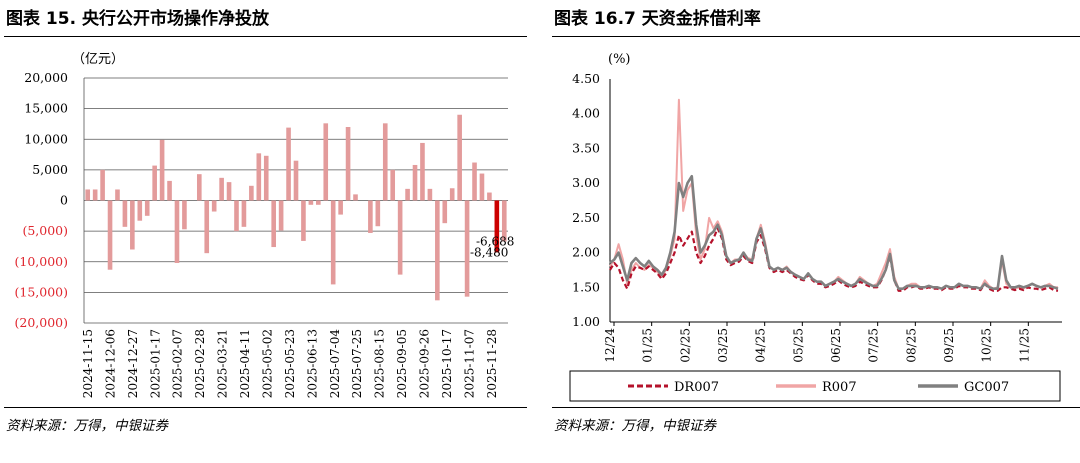  Describe the element at coordinates (265, 36) in the screenshot. I see `left-title-rule` at that location.